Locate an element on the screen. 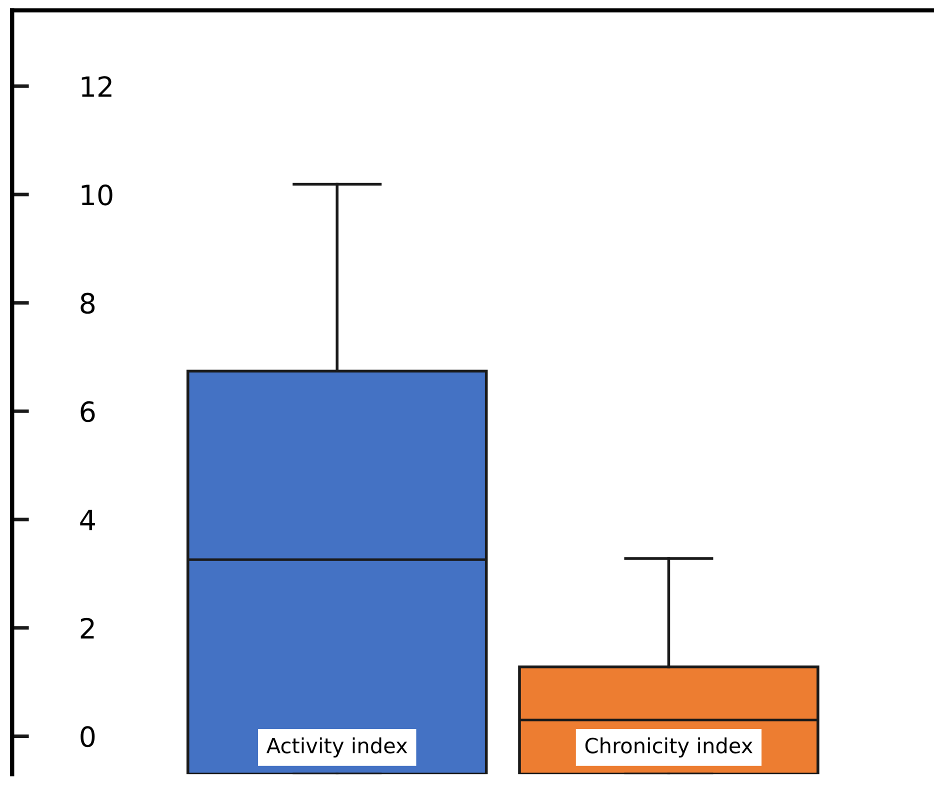  x-tick-label: Chronicity index is located at coordinates (669, 747).